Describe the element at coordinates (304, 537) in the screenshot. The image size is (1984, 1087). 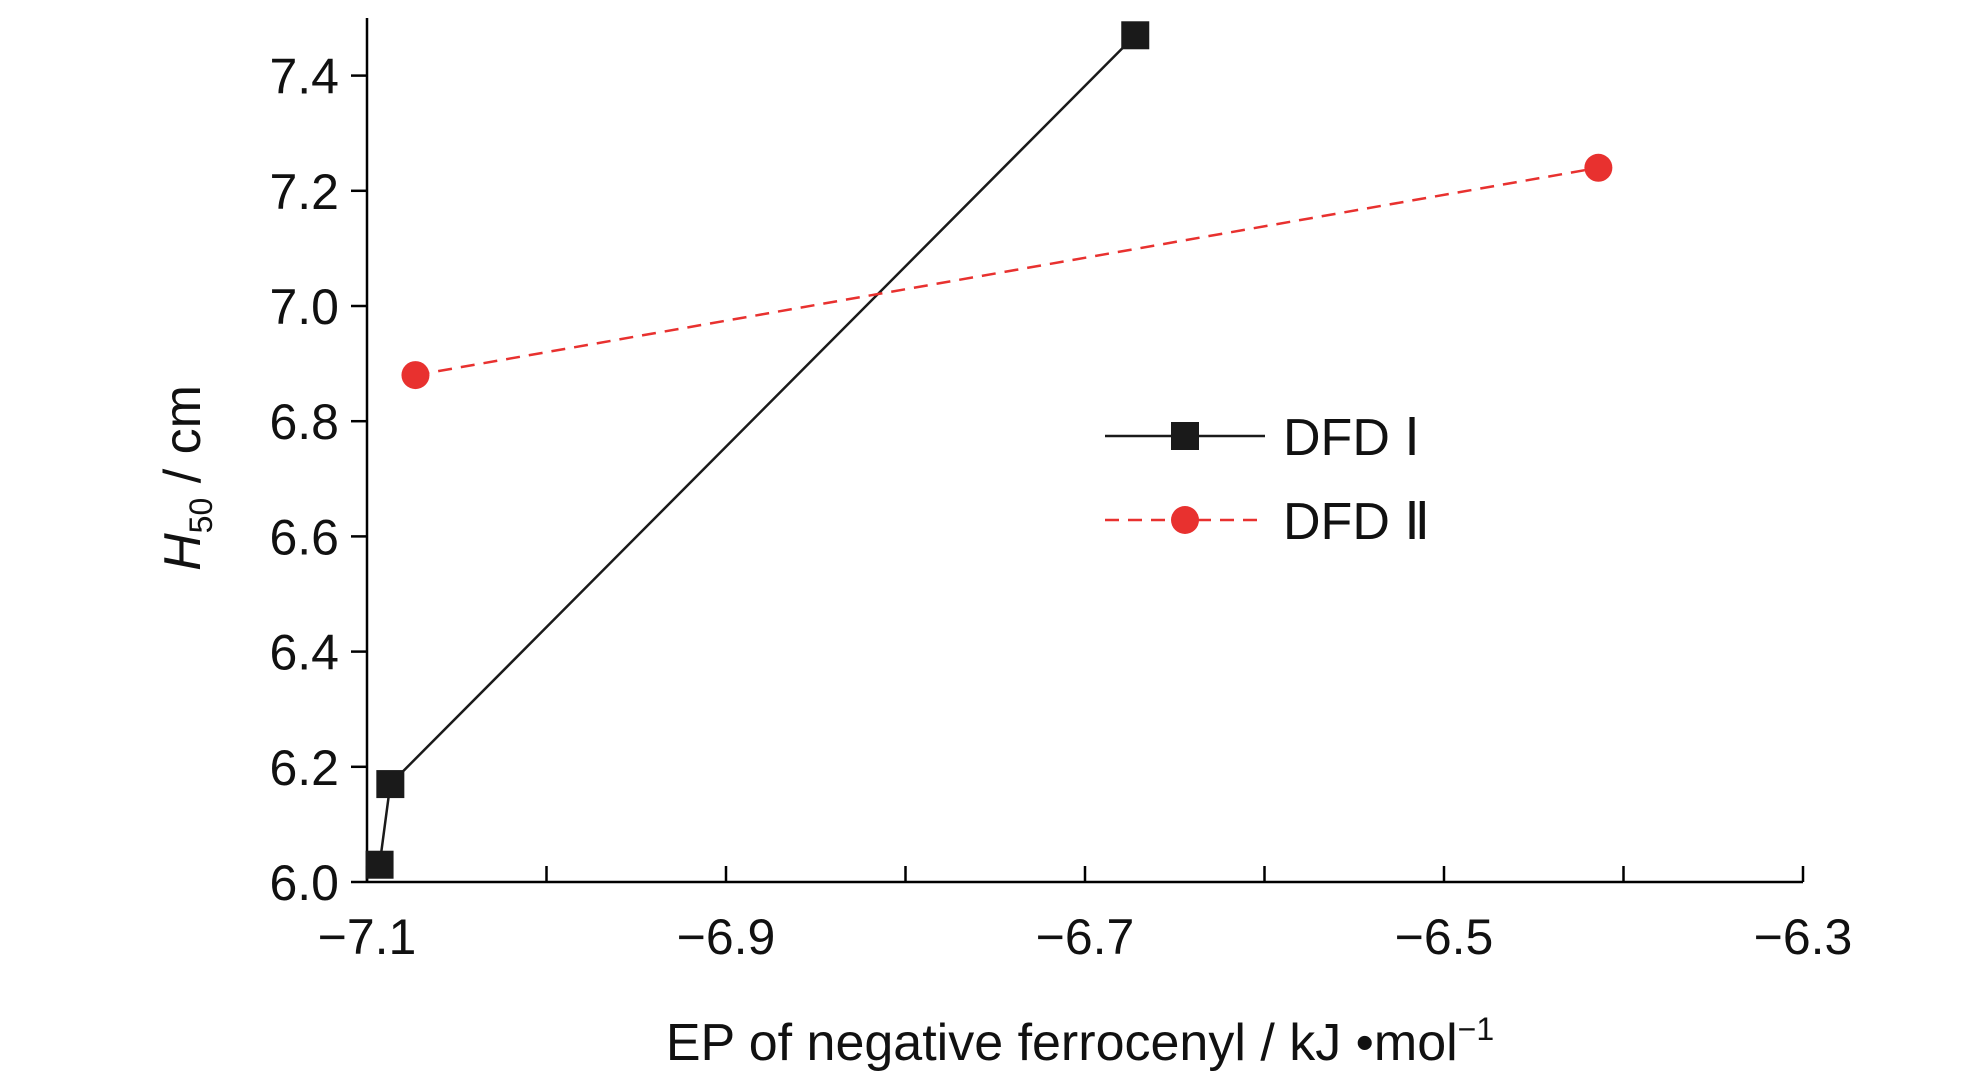
I see `y-tick-label: 6.6` at that location.